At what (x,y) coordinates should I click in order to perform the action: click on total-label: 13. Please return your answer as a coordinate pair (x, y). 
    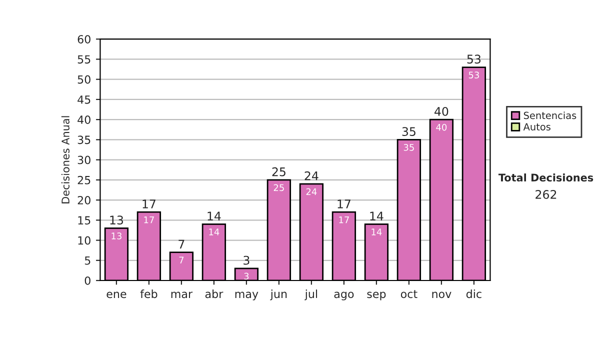
    Looking at the image, I should click on (117, 220).